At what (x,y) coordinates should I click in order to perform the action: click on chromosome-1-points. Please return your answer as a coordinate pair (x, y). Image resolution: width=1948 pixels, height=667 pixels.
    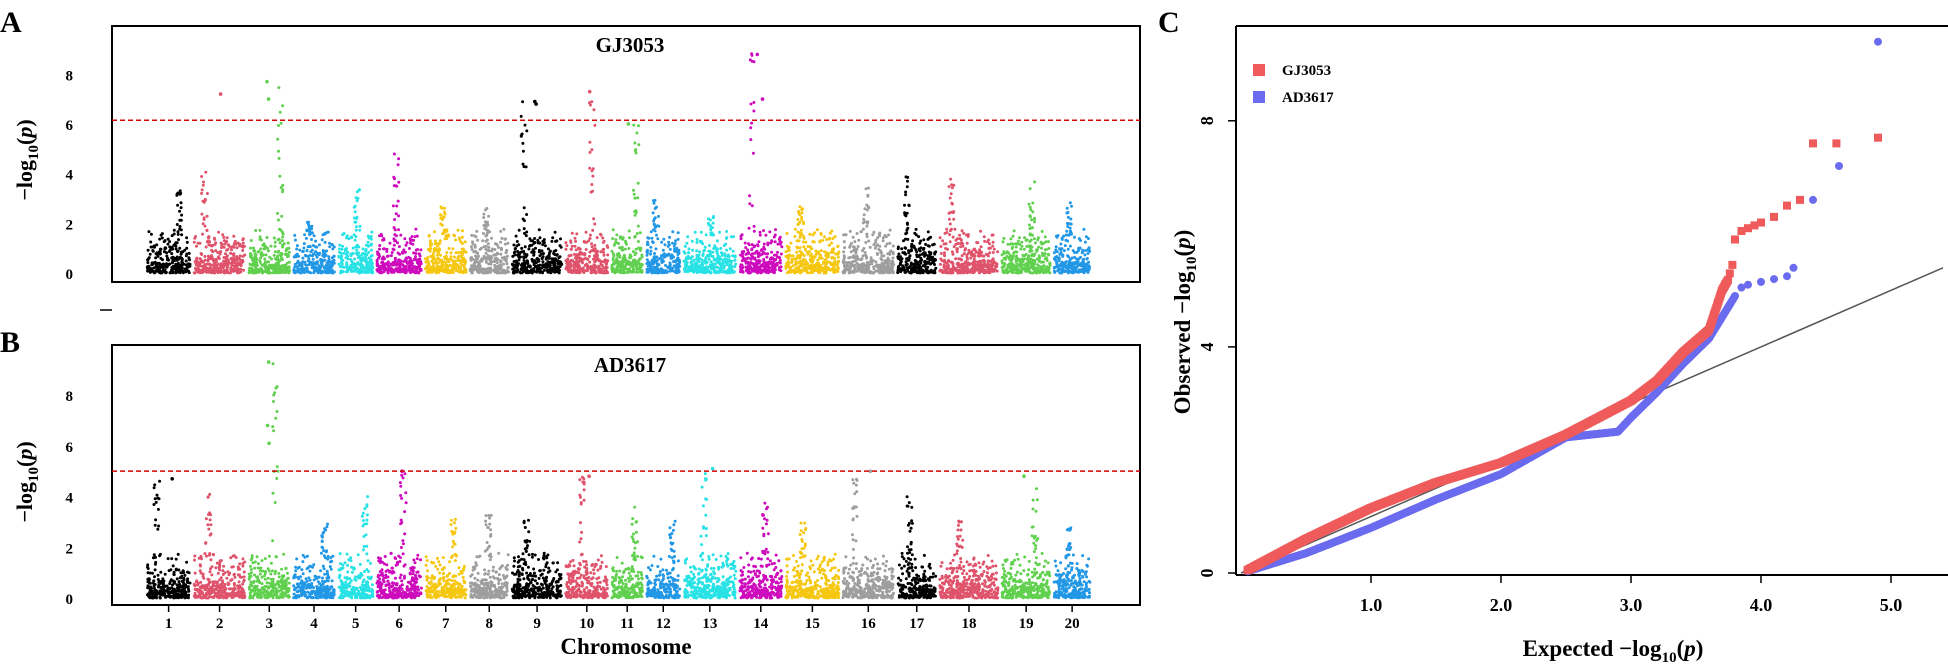
    Looking at the image, I should click on (168, 232).